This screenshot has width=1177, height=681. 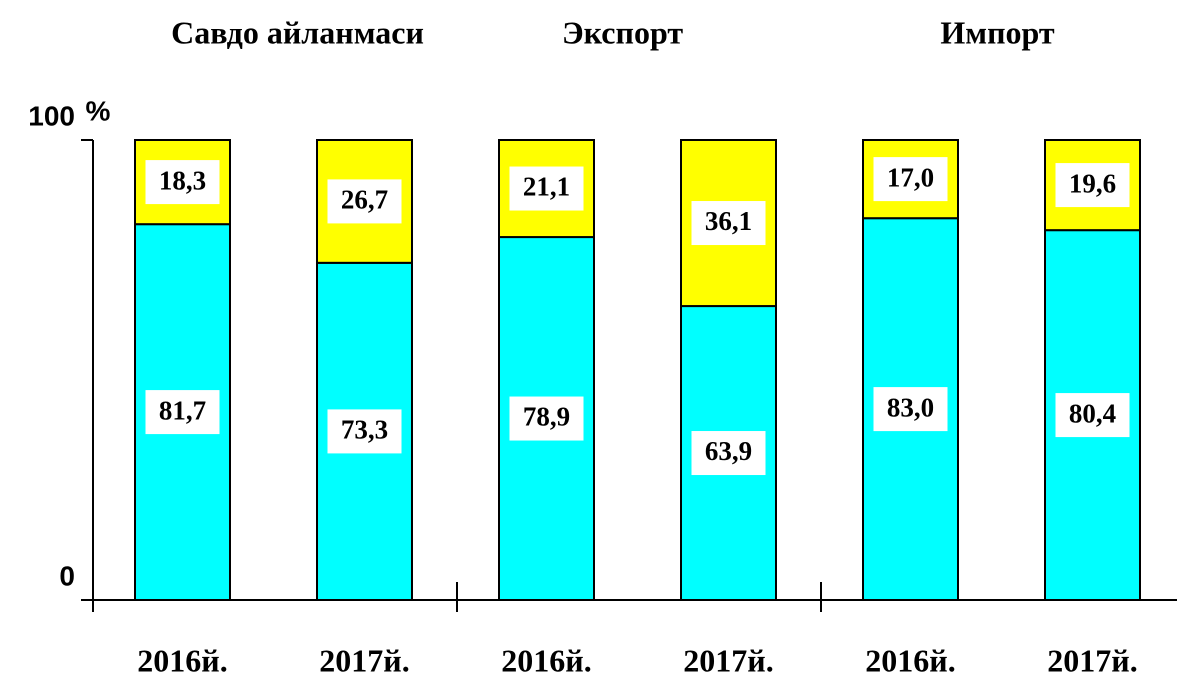 I want to click on value-label: 80,4, so click(x=1092, y=413).